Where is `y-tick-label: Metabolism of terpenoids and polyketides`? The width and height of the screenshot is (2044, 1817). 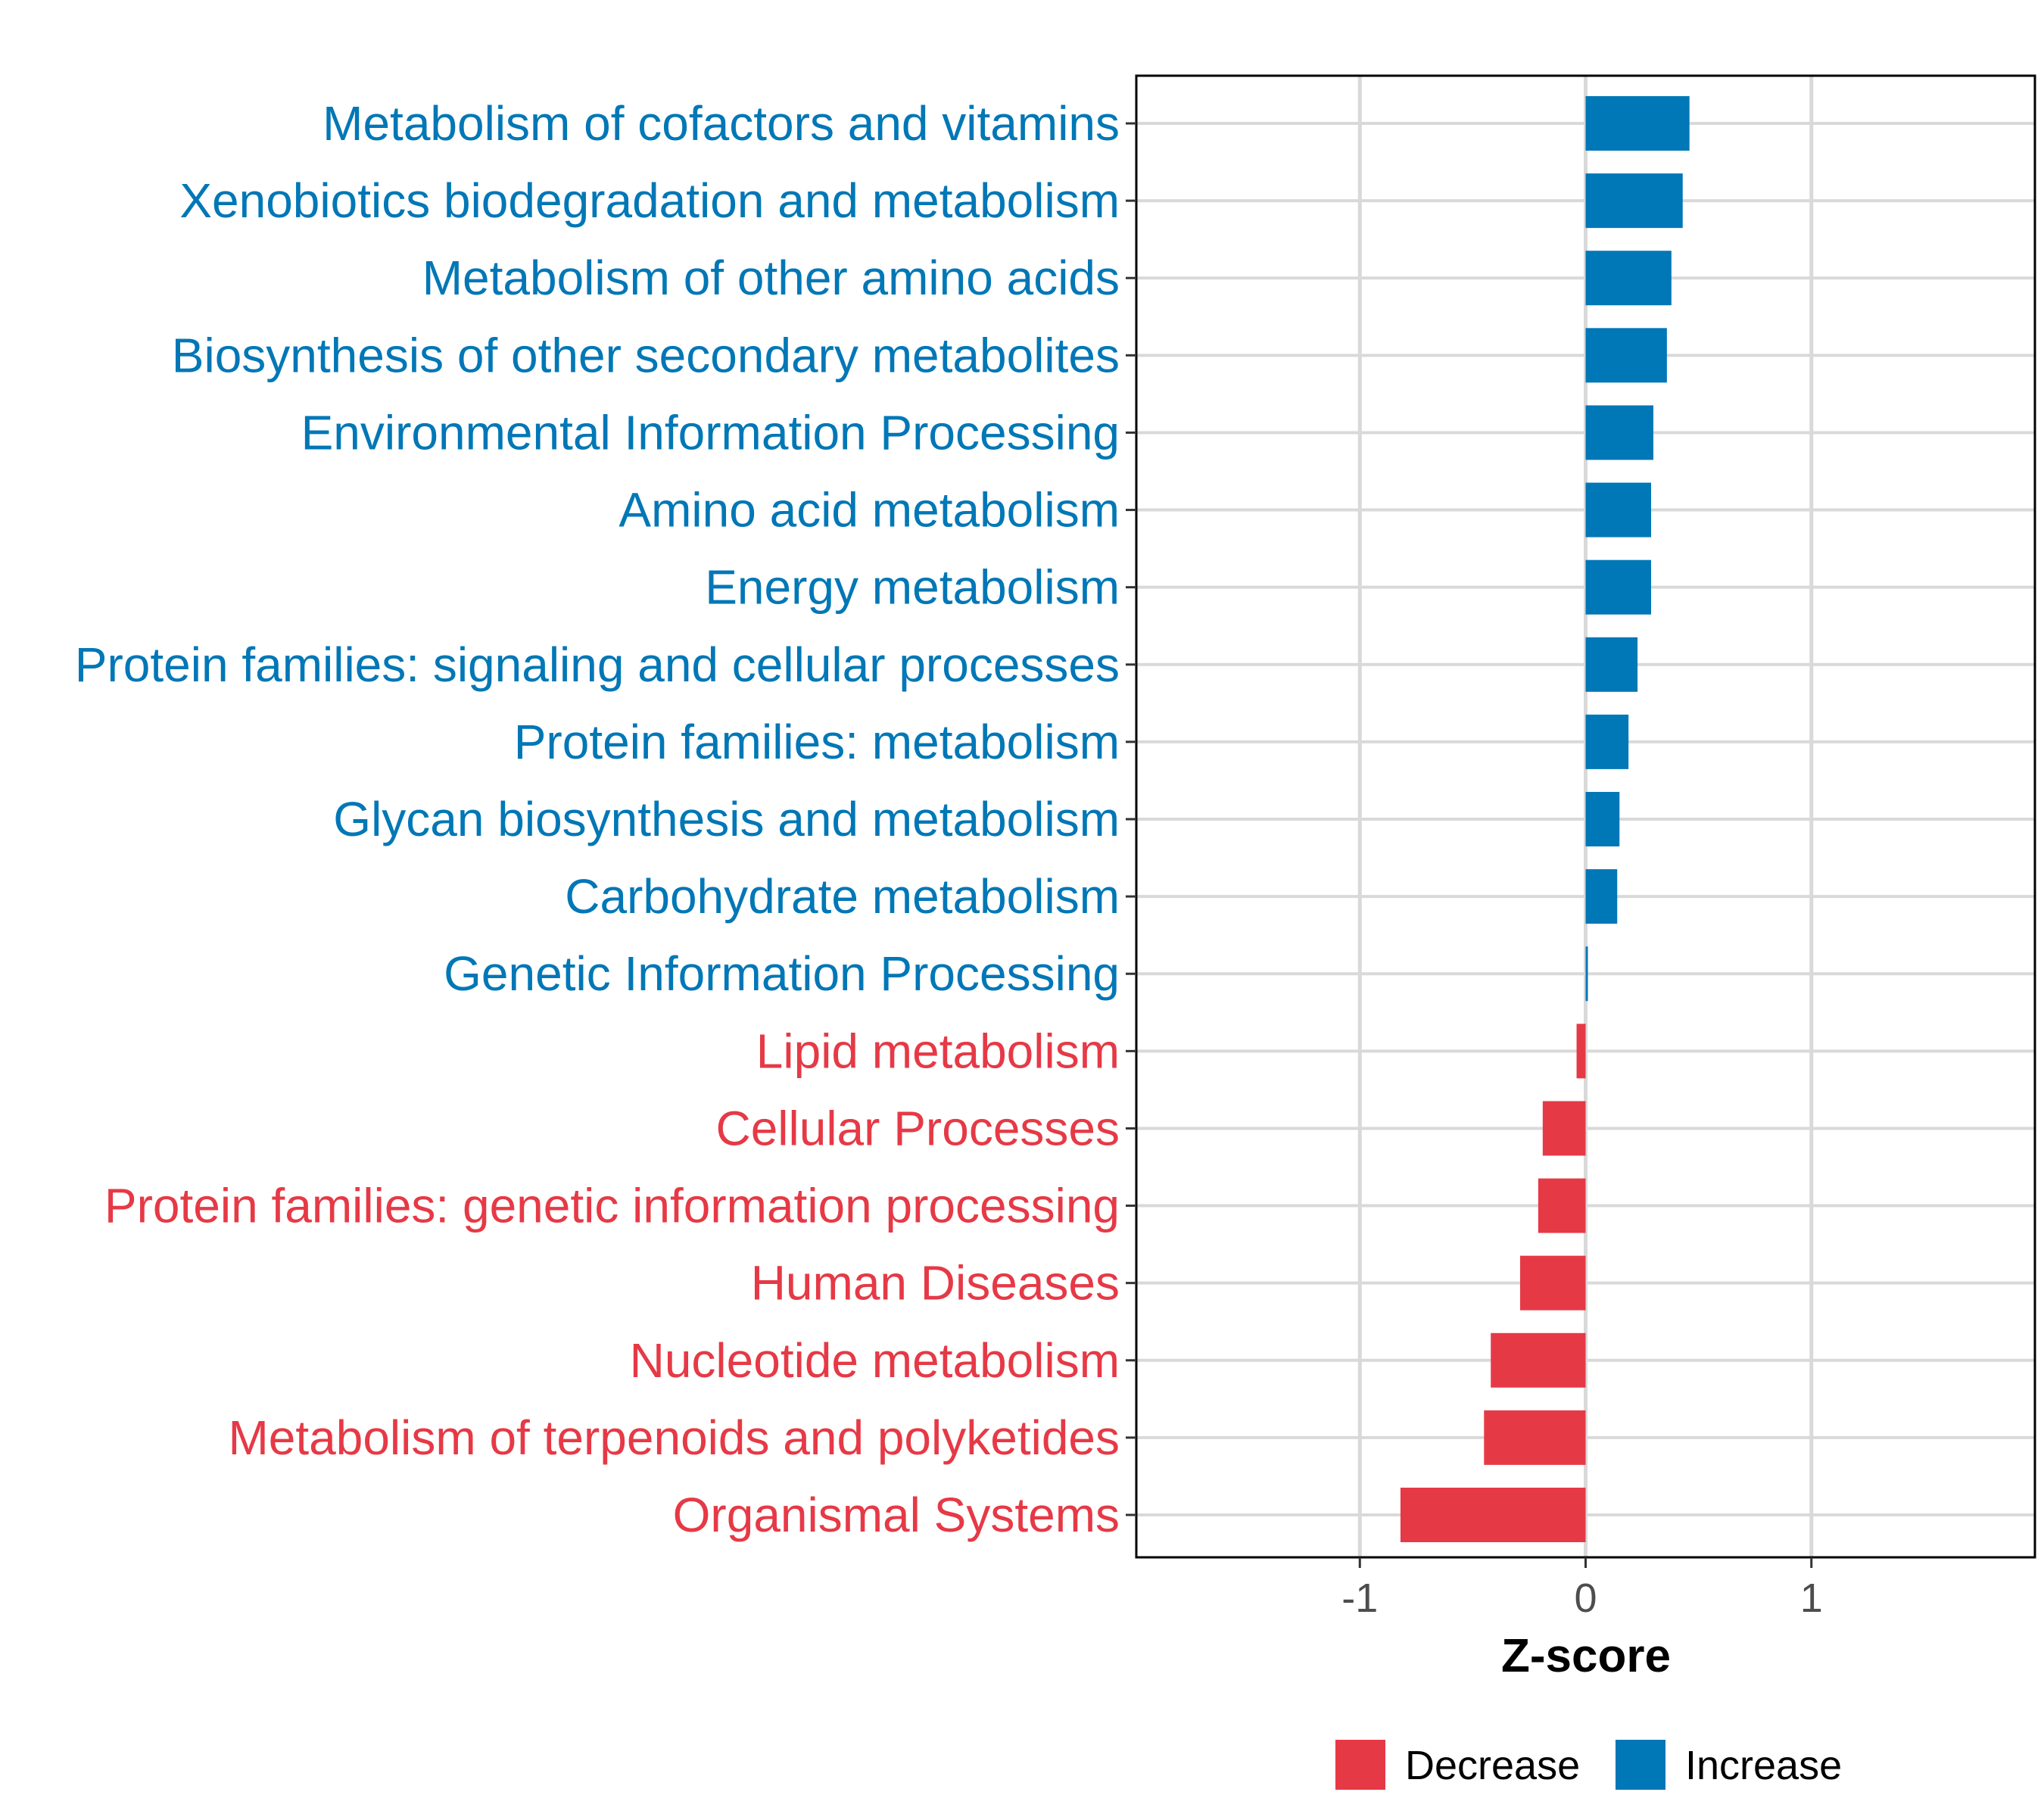
y-tick-label: Metabolism of terpenoids and polyketides is located at coordinates (674, 1437).